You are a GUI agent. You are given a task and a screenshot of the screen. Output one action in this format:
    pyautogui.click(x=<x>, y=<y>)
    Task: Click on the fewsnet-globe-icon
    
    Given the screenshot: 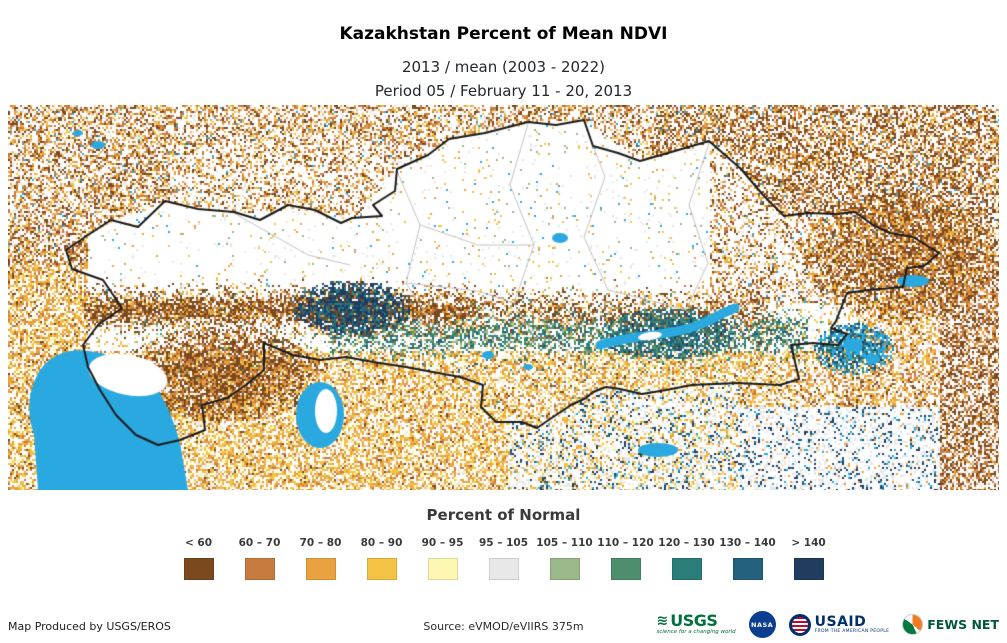 What is the action you would take?
    pyautogui.click(x=913, y=624)
    